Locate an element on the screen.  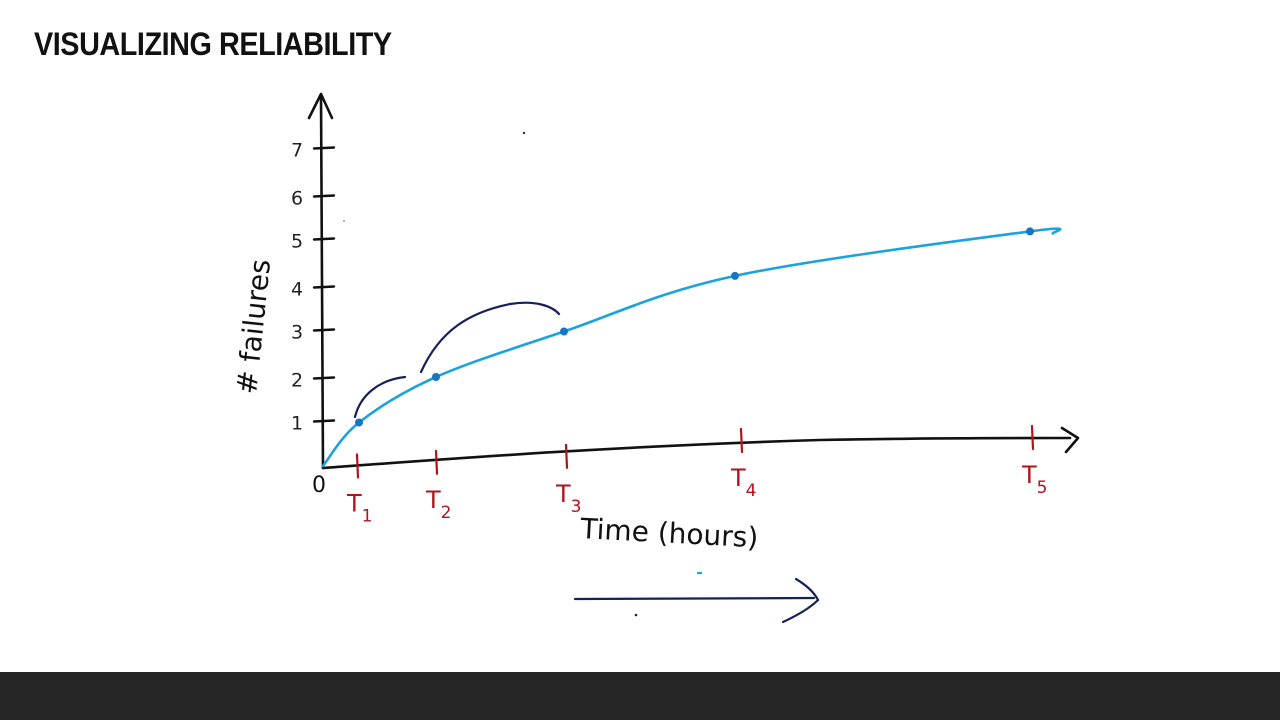
y-tick-label: 1 is located at coordinates (297, 424).